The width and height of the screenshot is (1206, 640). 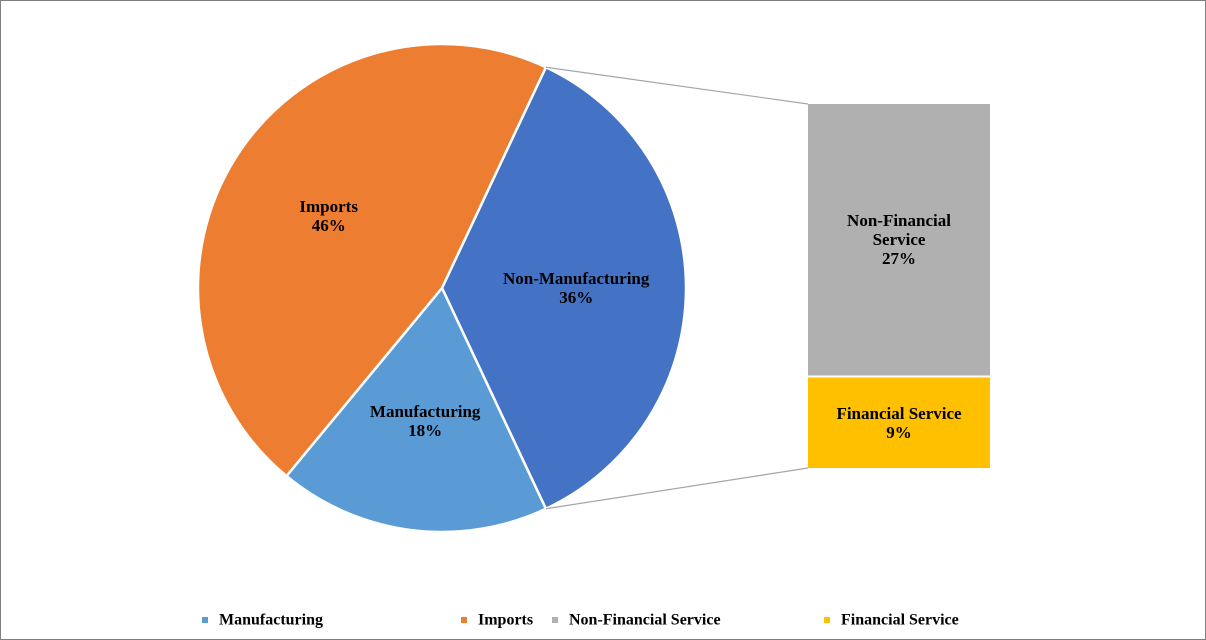 I want to click on legend-label: Non-Financial Service, so click(x=645, y=620).